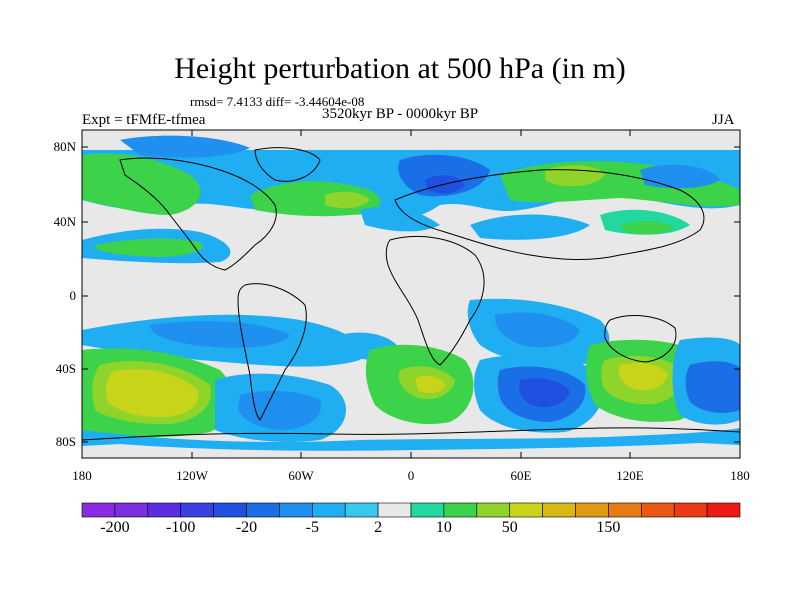 This screenshot has height=600, width=800. Describe the element at coordinates (246, 527) in the screenshot. I see `colorbar-label: -20` at that location.